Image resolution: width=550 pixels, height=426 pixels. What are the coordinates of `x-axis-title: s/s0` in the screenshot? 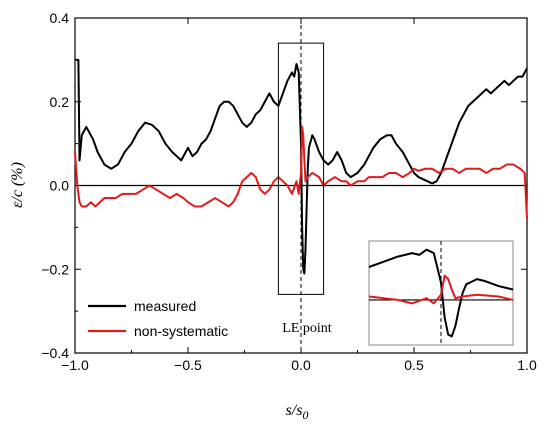 It's located at (297, 412).